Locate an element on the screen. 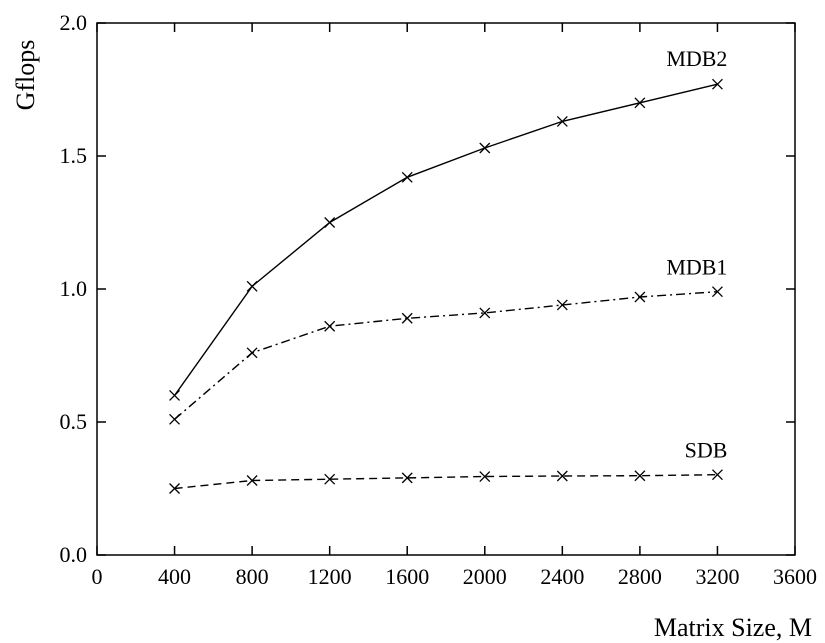  x-tick-label: 800 is located at coordinates (252, 576).